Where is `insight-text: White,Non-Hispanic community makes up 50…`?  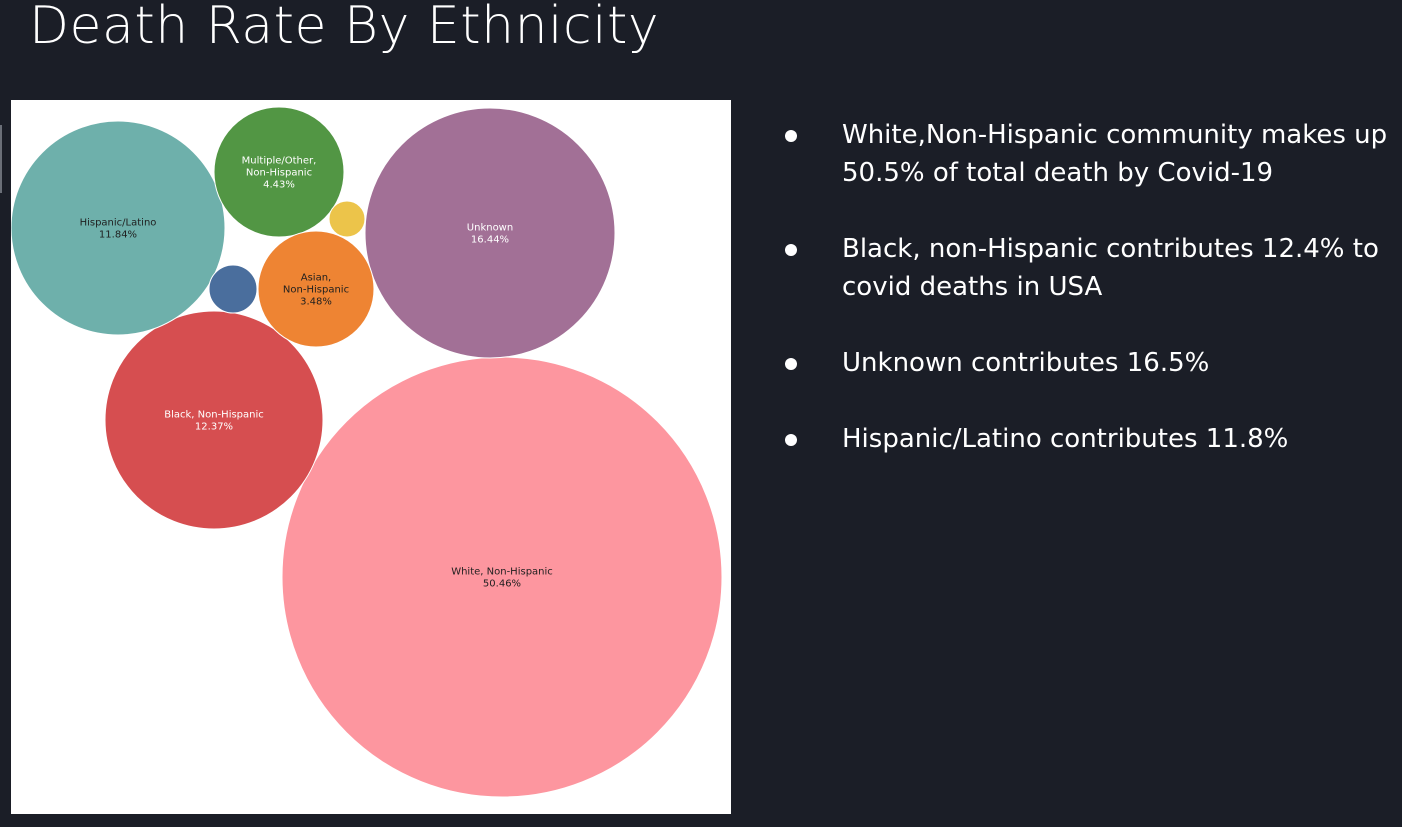 insight-text: White,Non-Hispanic community makes up 50… is located at coordinates (1115, 154).